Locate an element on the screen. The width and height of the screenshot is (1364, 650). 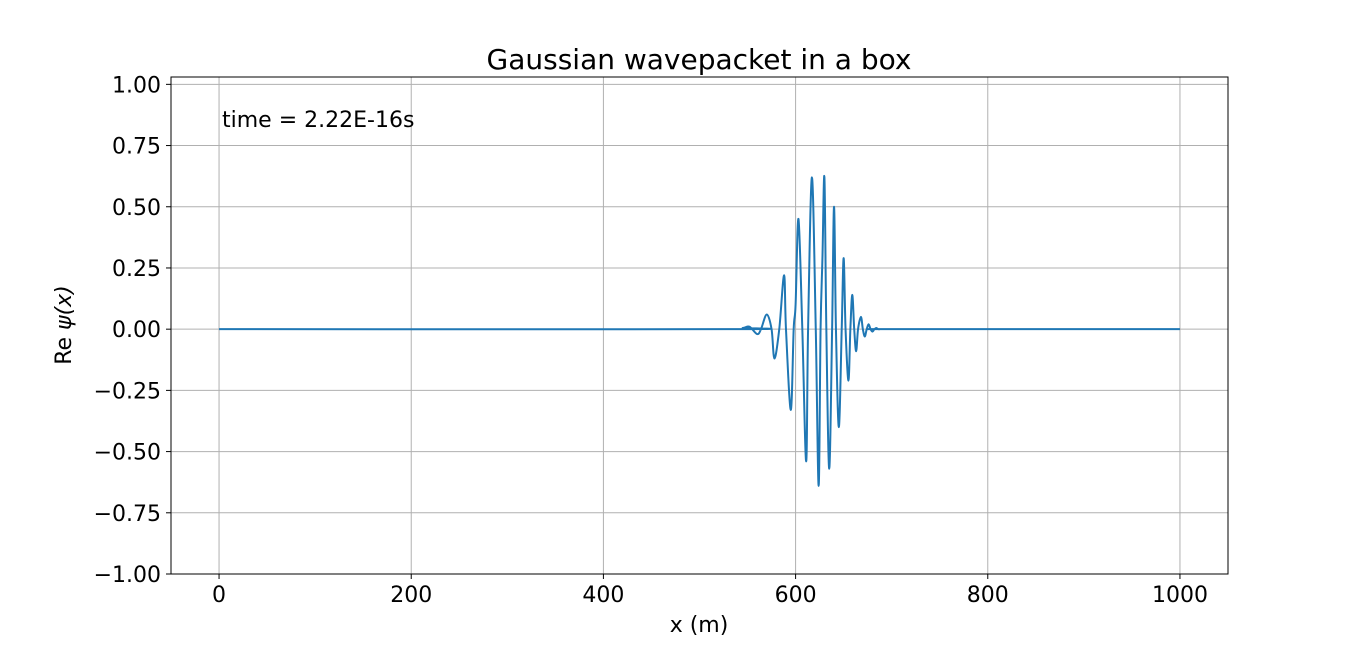
y-tick-label: −0.50 is located at coordinates (127, 453).